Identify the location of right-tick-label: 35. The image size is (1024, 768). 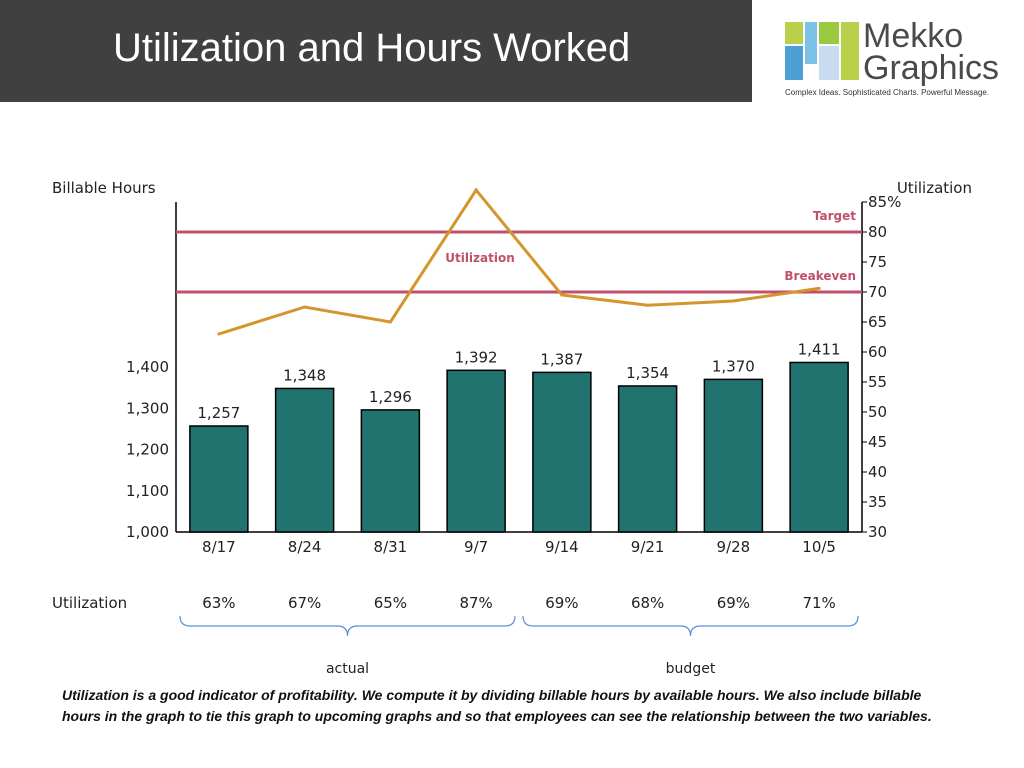
(877, 502).